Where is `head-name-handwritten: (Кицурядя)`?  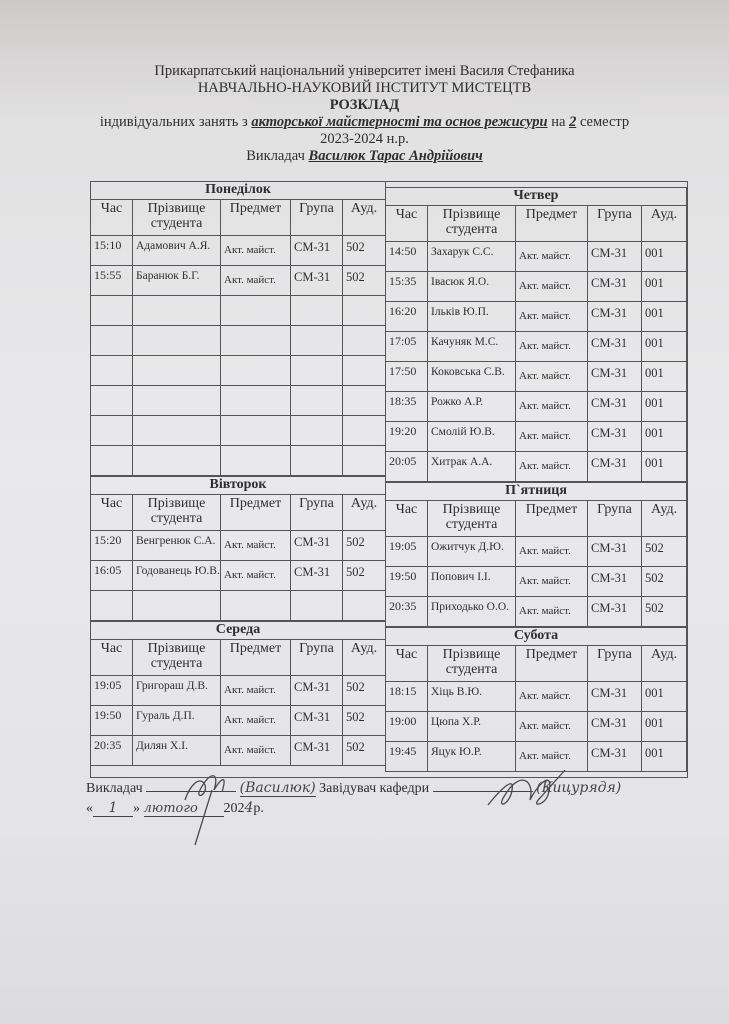
head-name-handwritten: (Кицурядя) is located at coordinates (579, 788).